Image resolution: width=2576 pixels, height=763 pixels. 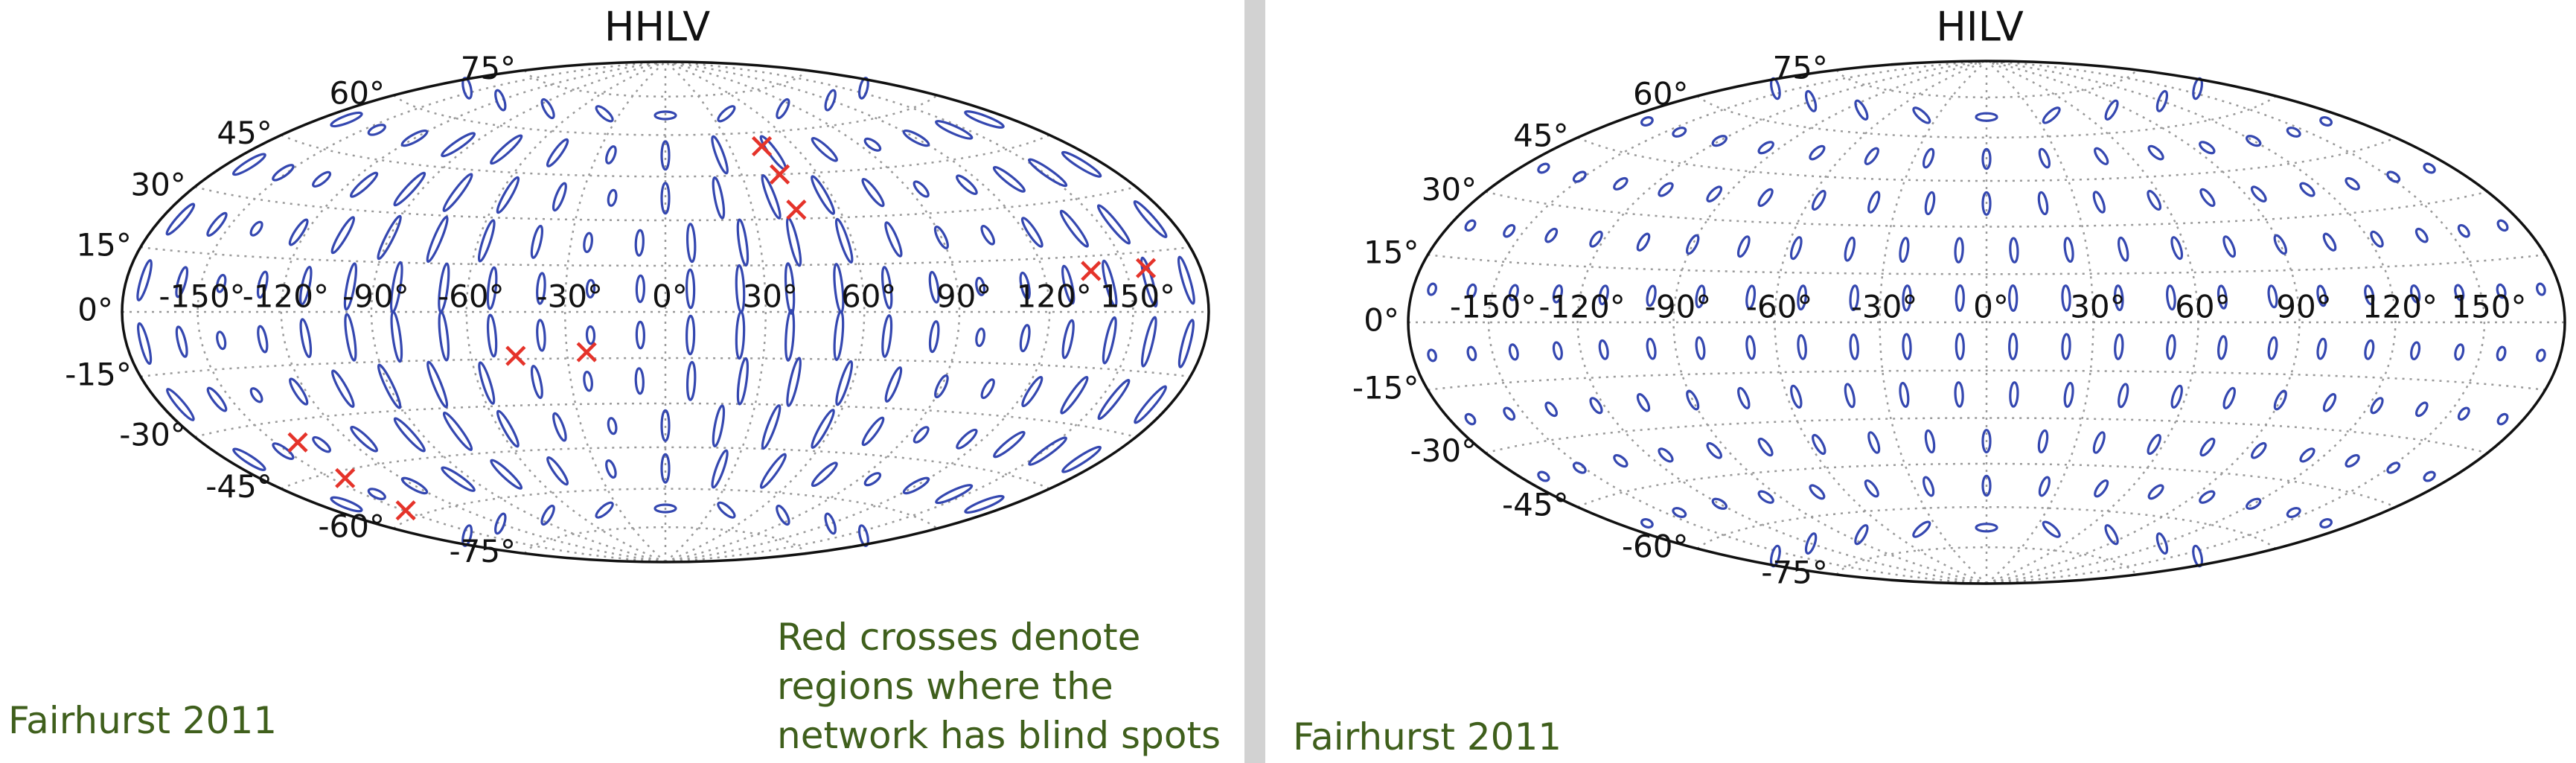 What do you see at coordinates (2488, 307) in the screenshot?
I see `longitude-tick-label: 150°` at bounding box center [2488, 307].